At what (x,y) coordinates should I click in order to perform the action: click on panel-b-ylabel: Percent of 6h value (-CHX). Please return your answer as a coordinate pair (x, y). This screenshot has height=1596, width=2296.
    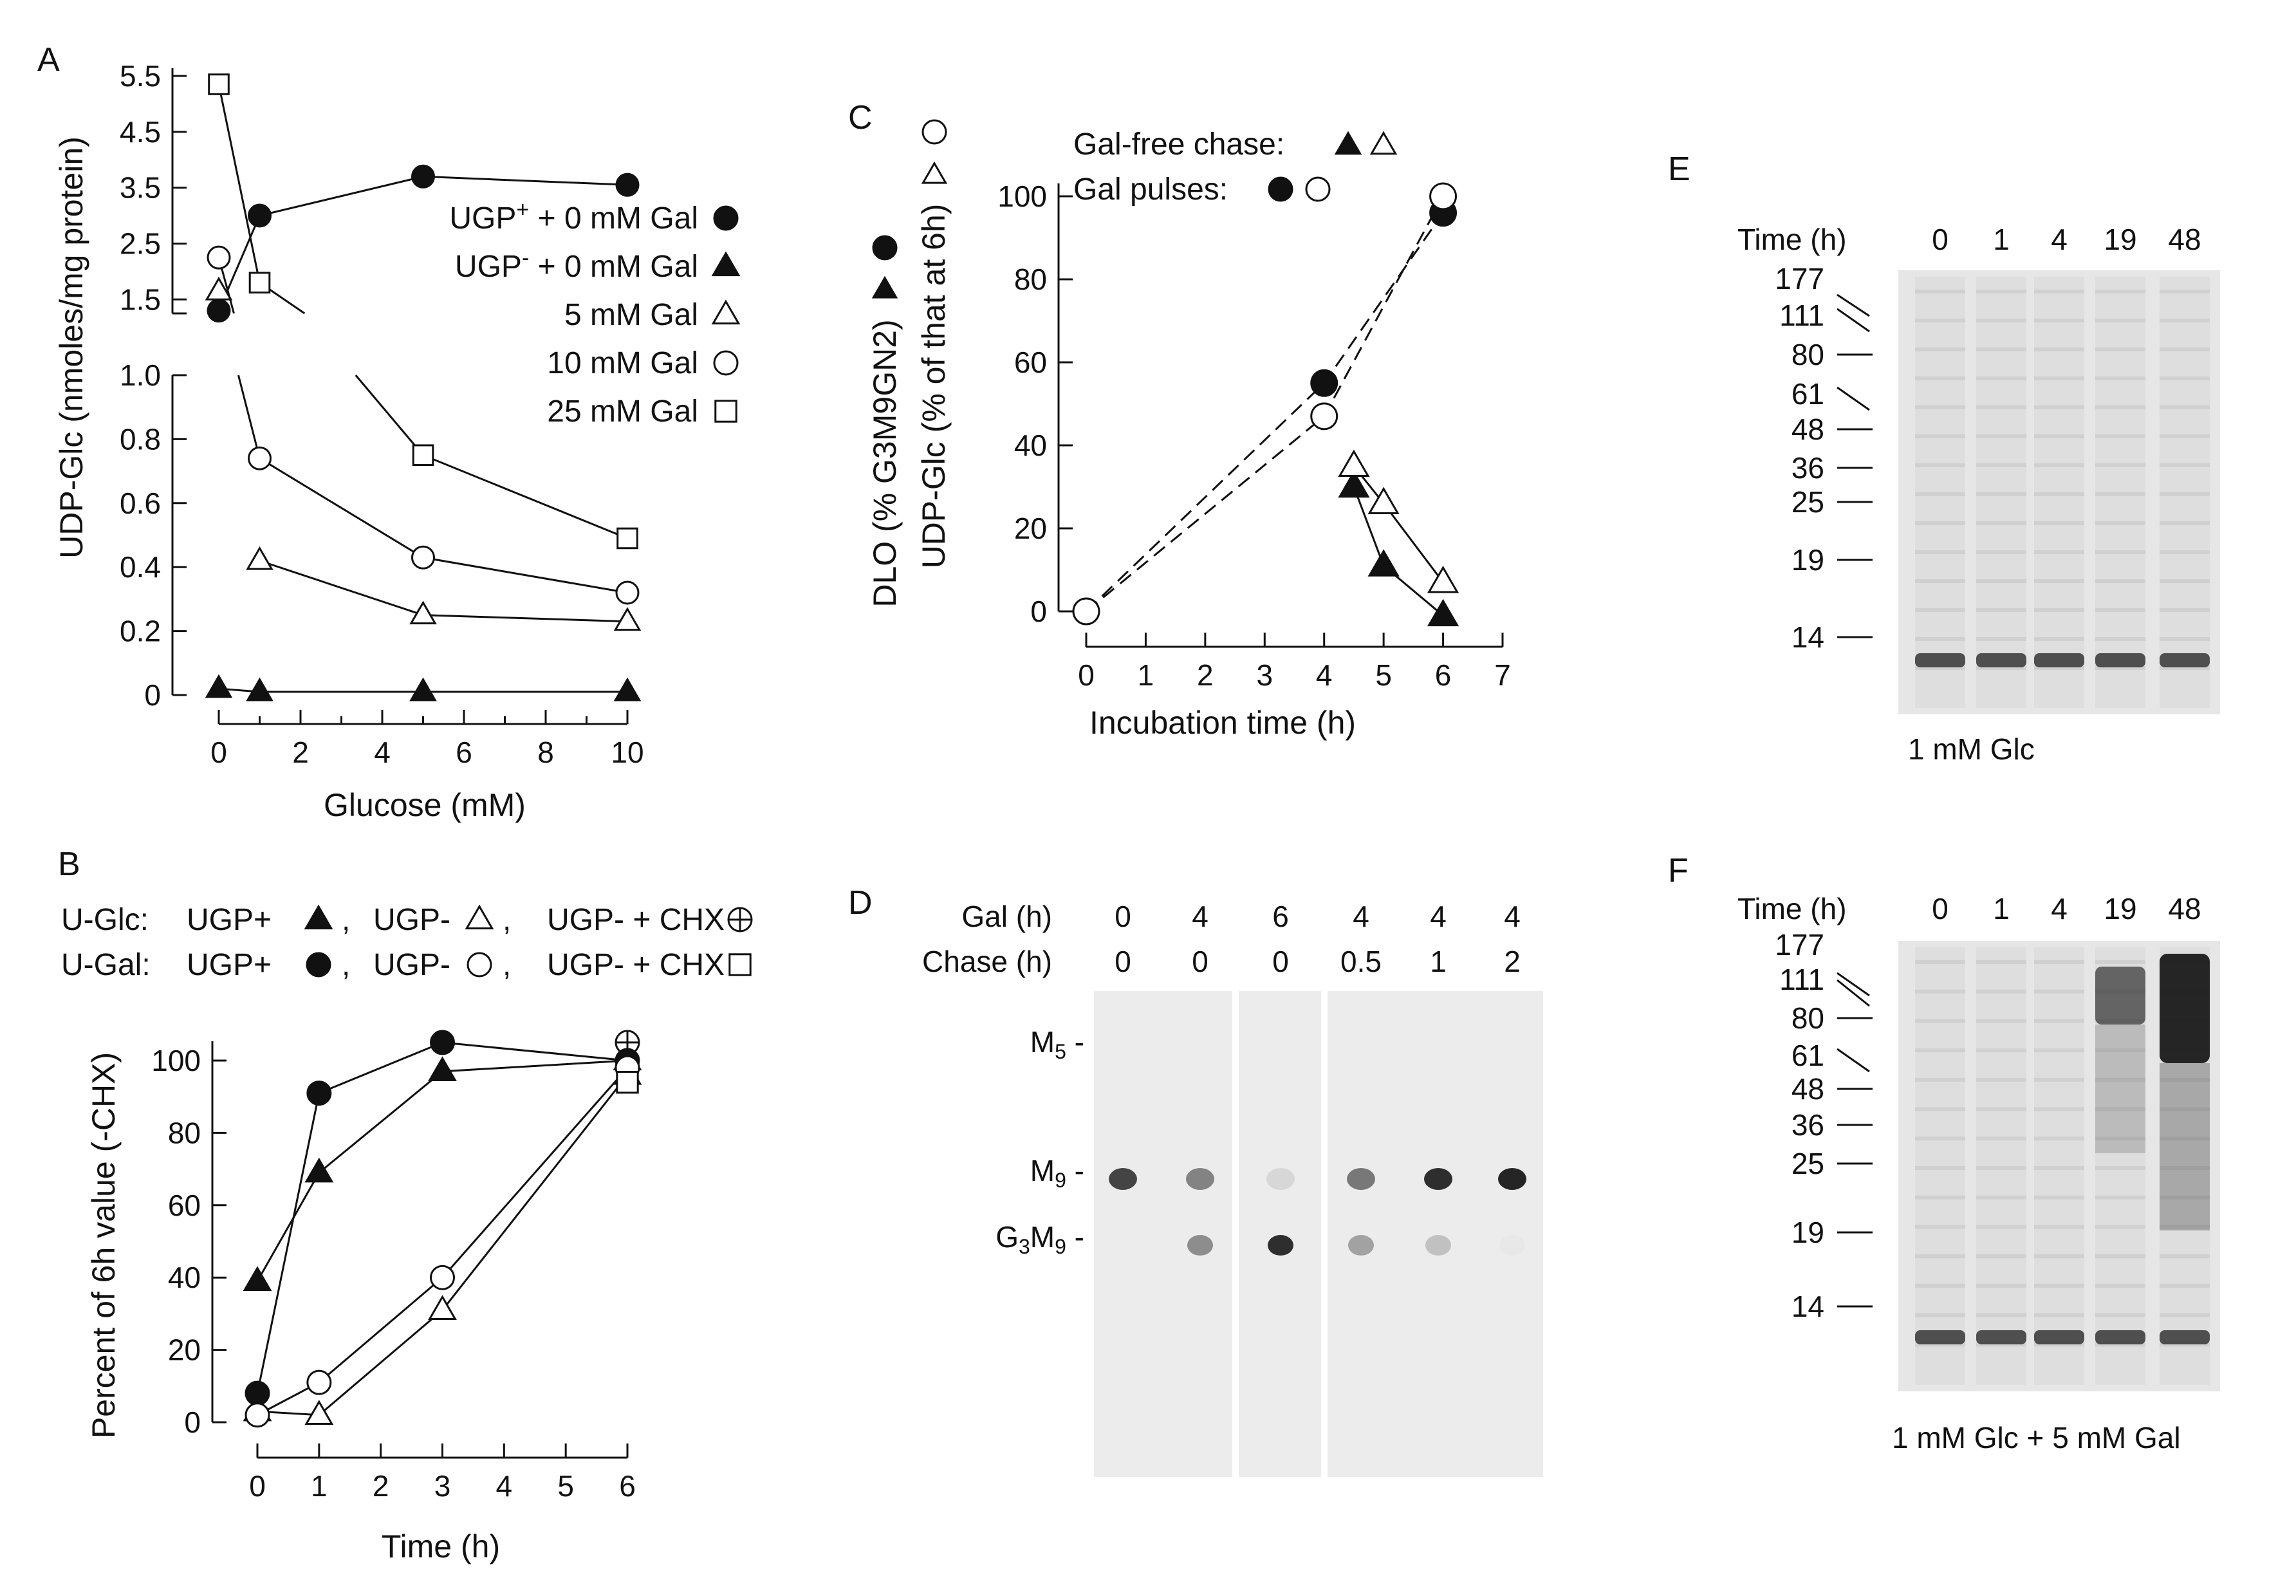
    Looking at the image, I should click on (104, 1245).